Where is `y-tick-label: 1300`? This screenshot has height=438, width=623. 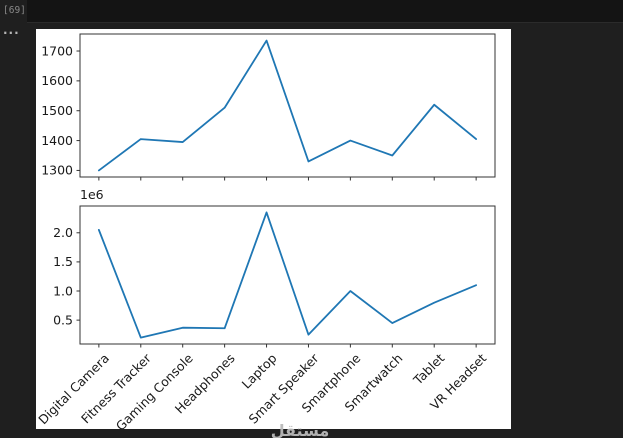 y-tick-label: 1300 is located at coordinates (57, 170).